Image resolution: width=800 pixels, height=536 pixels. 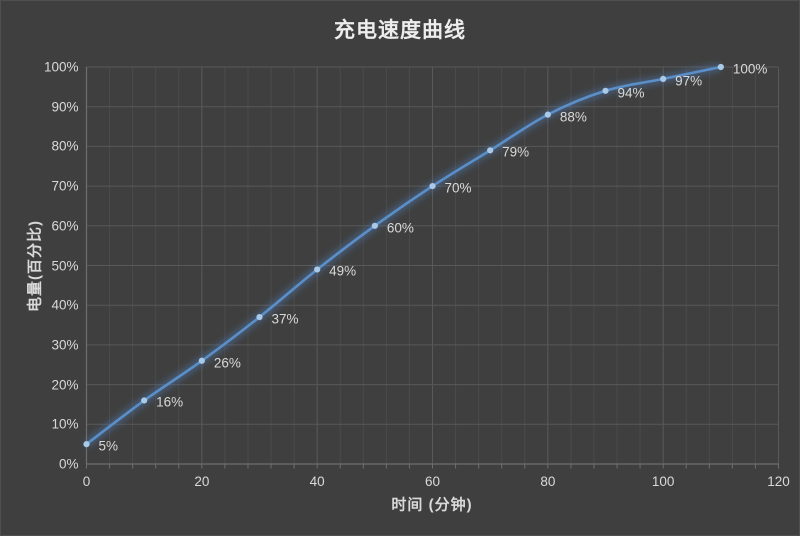 I want to click on y-tick-label: 50%, so click(x=65, y=265).